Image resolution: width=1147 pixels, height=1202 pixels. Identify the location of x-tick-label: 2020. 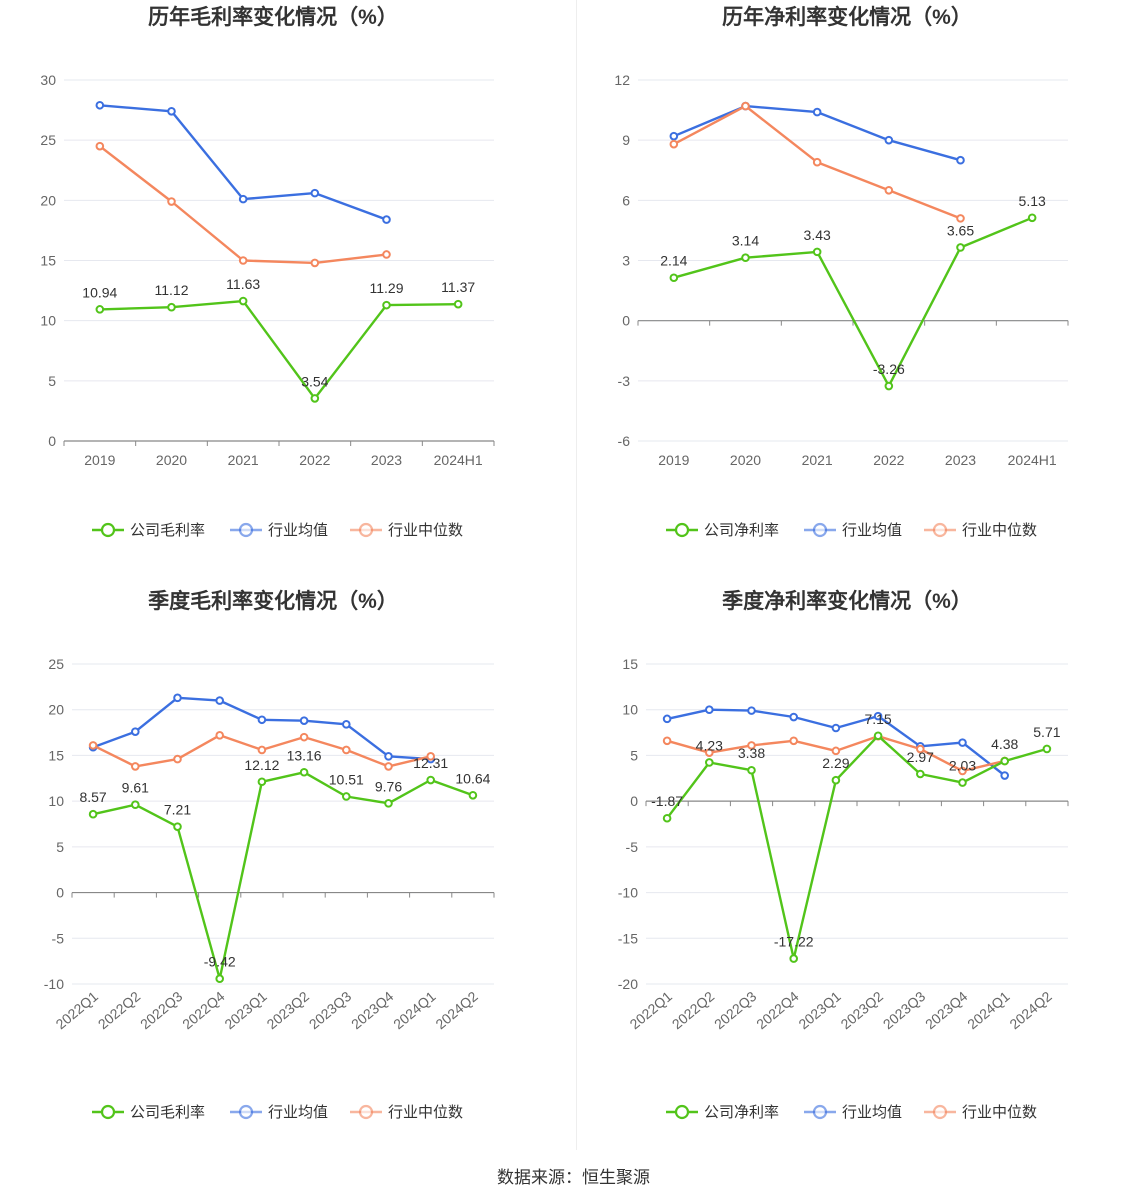
(171, 460).